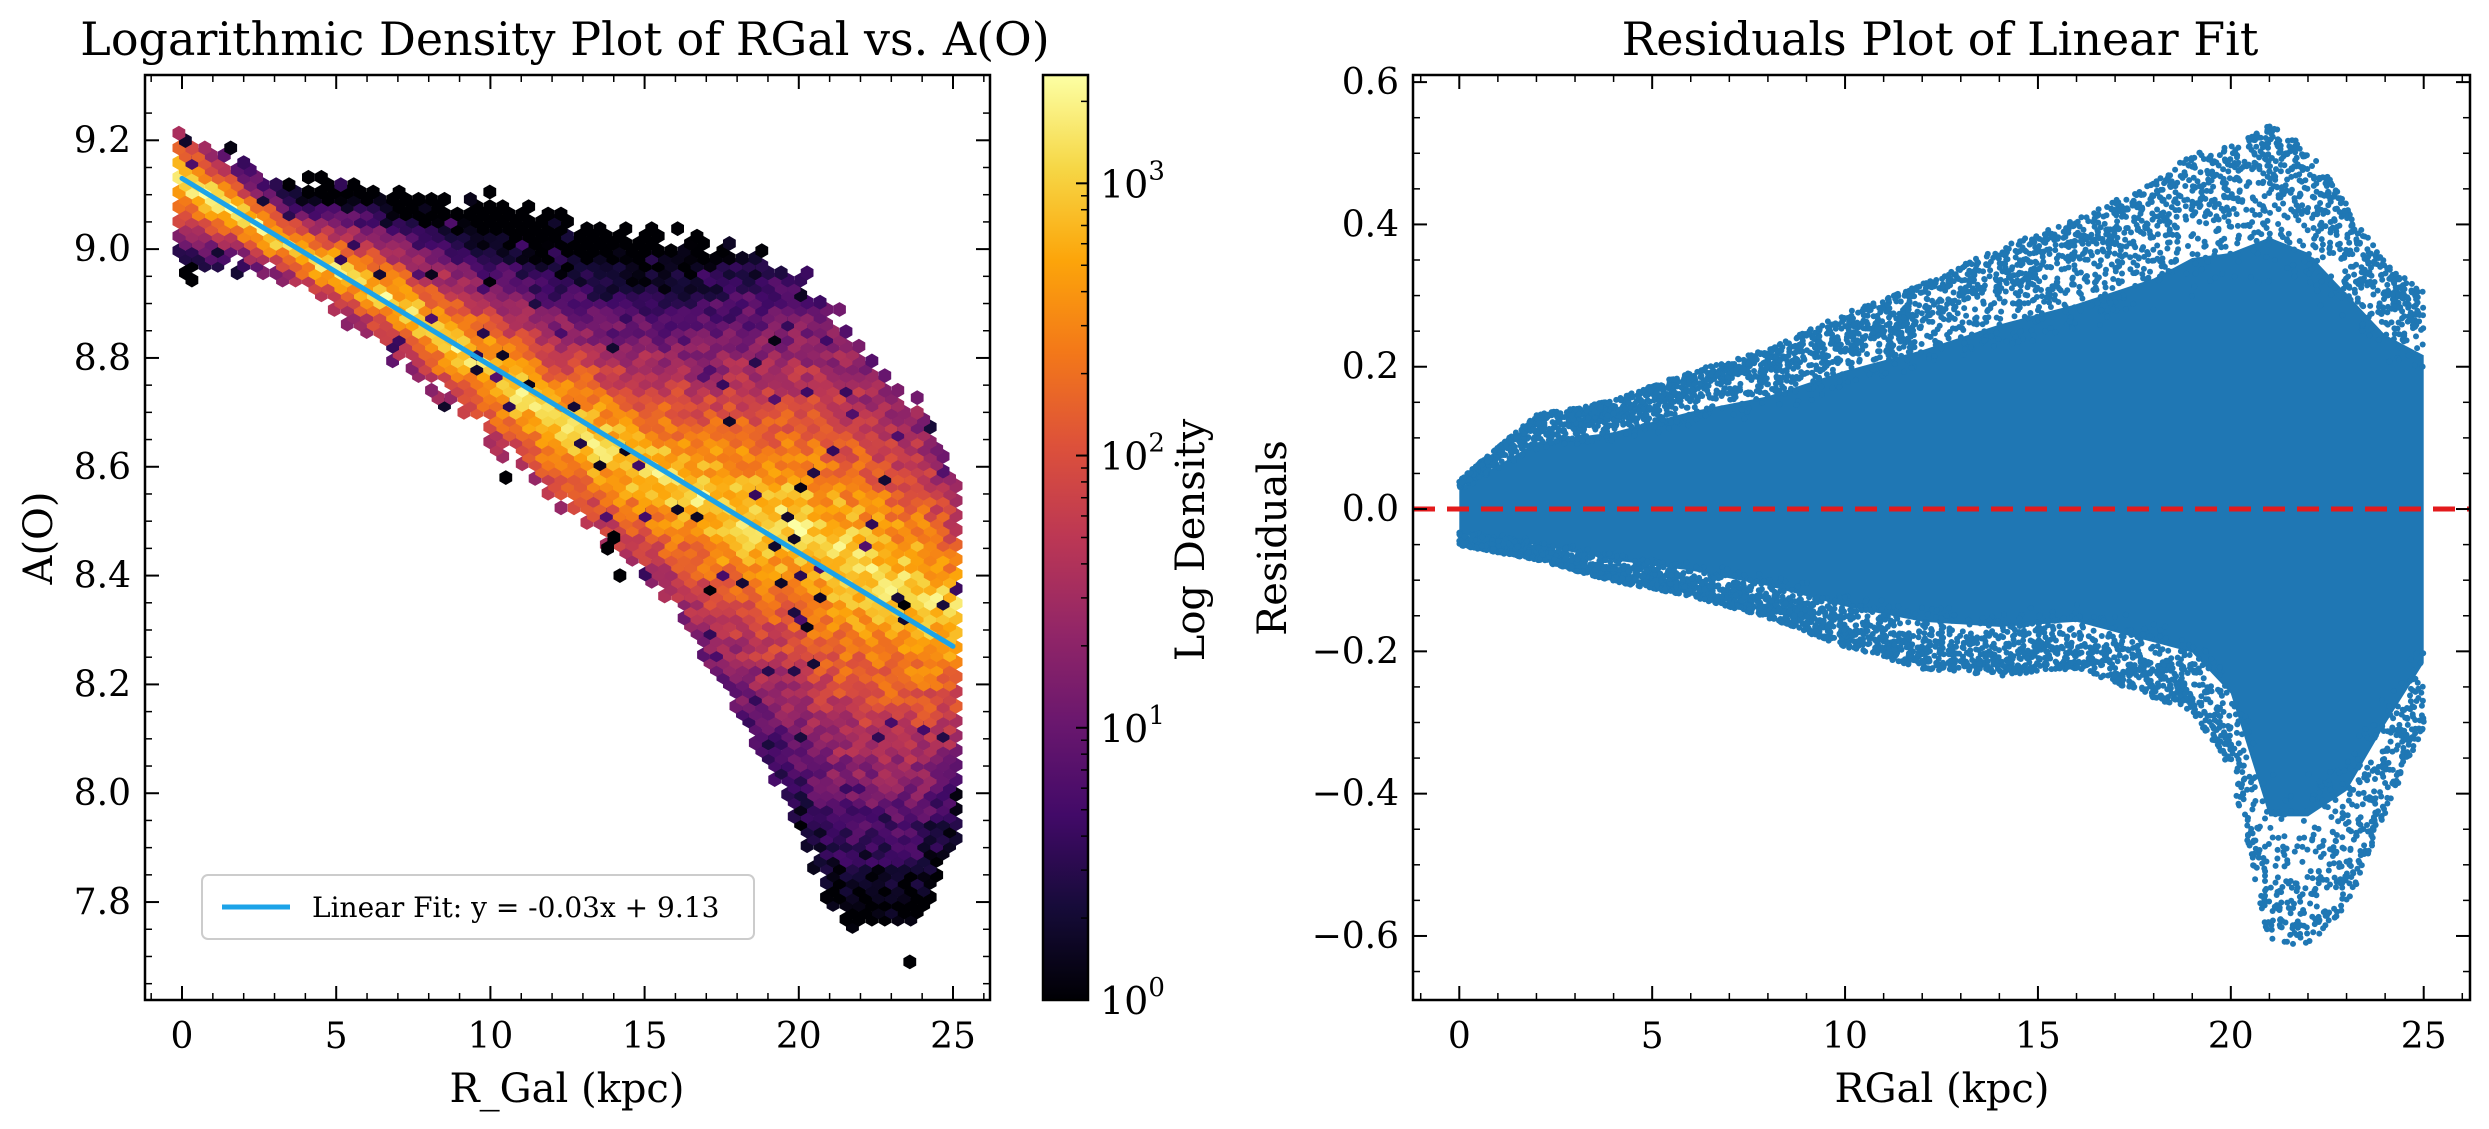  Describe the element at coordinates (1132, 454) in the screenshot. I see `colorbar-tick-label: 102` at that location.